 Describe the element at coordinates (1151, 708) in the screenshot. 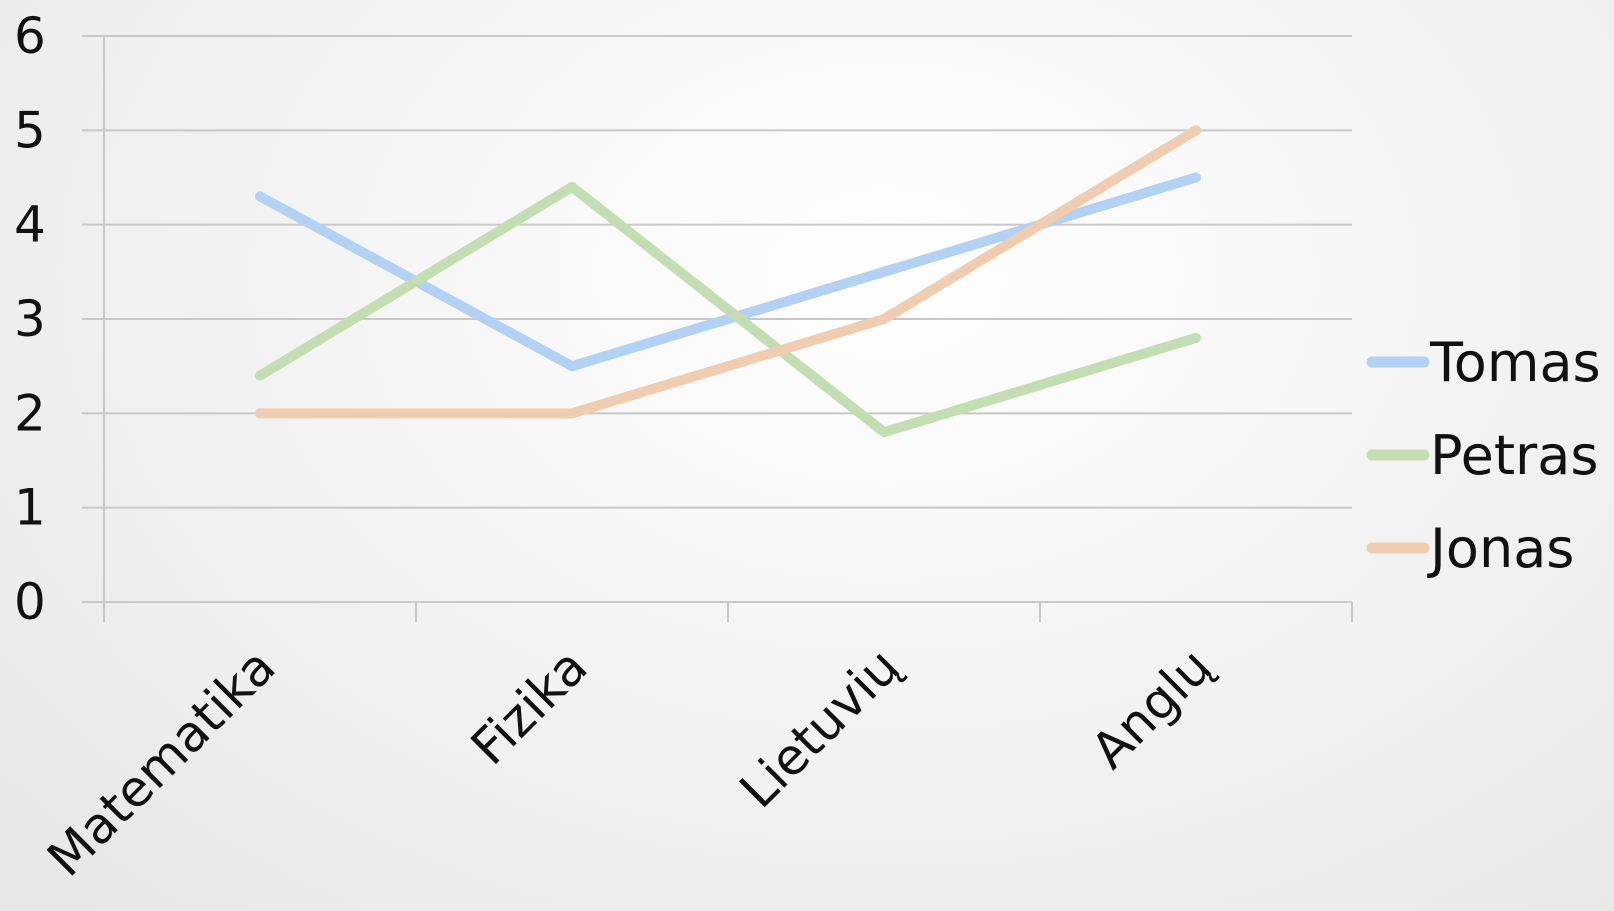

I see `x-tick-label: Anglų` at that location.